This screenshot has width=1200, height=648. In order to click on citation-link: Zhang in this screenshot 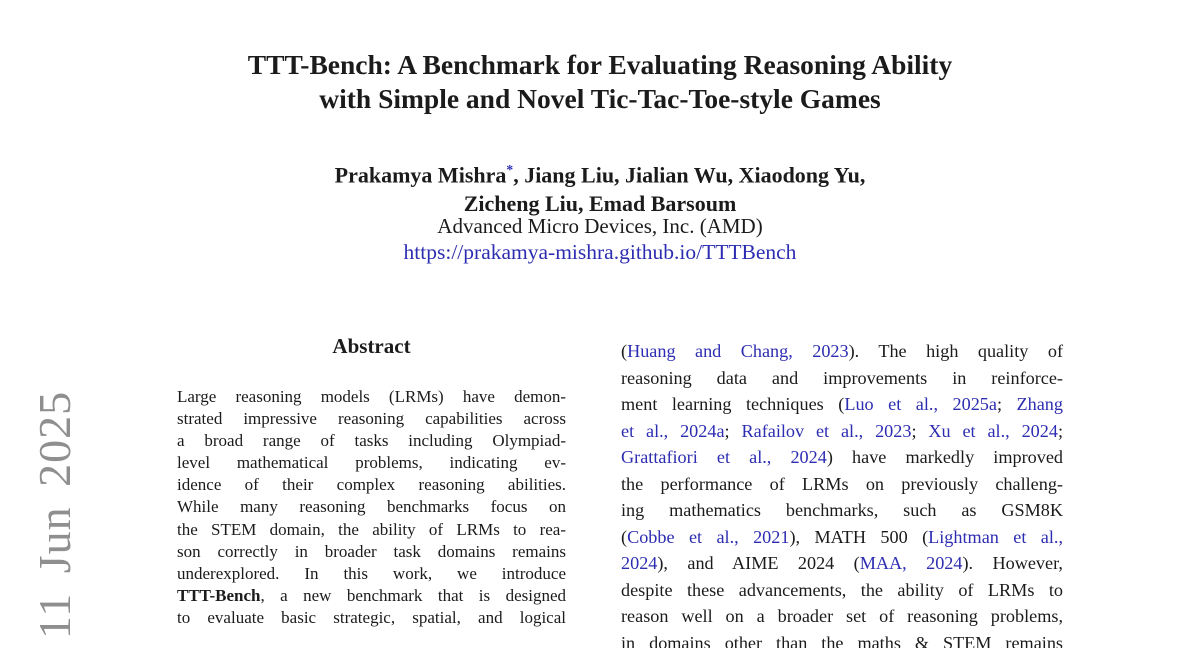, I will do `click(1039, 404)`.